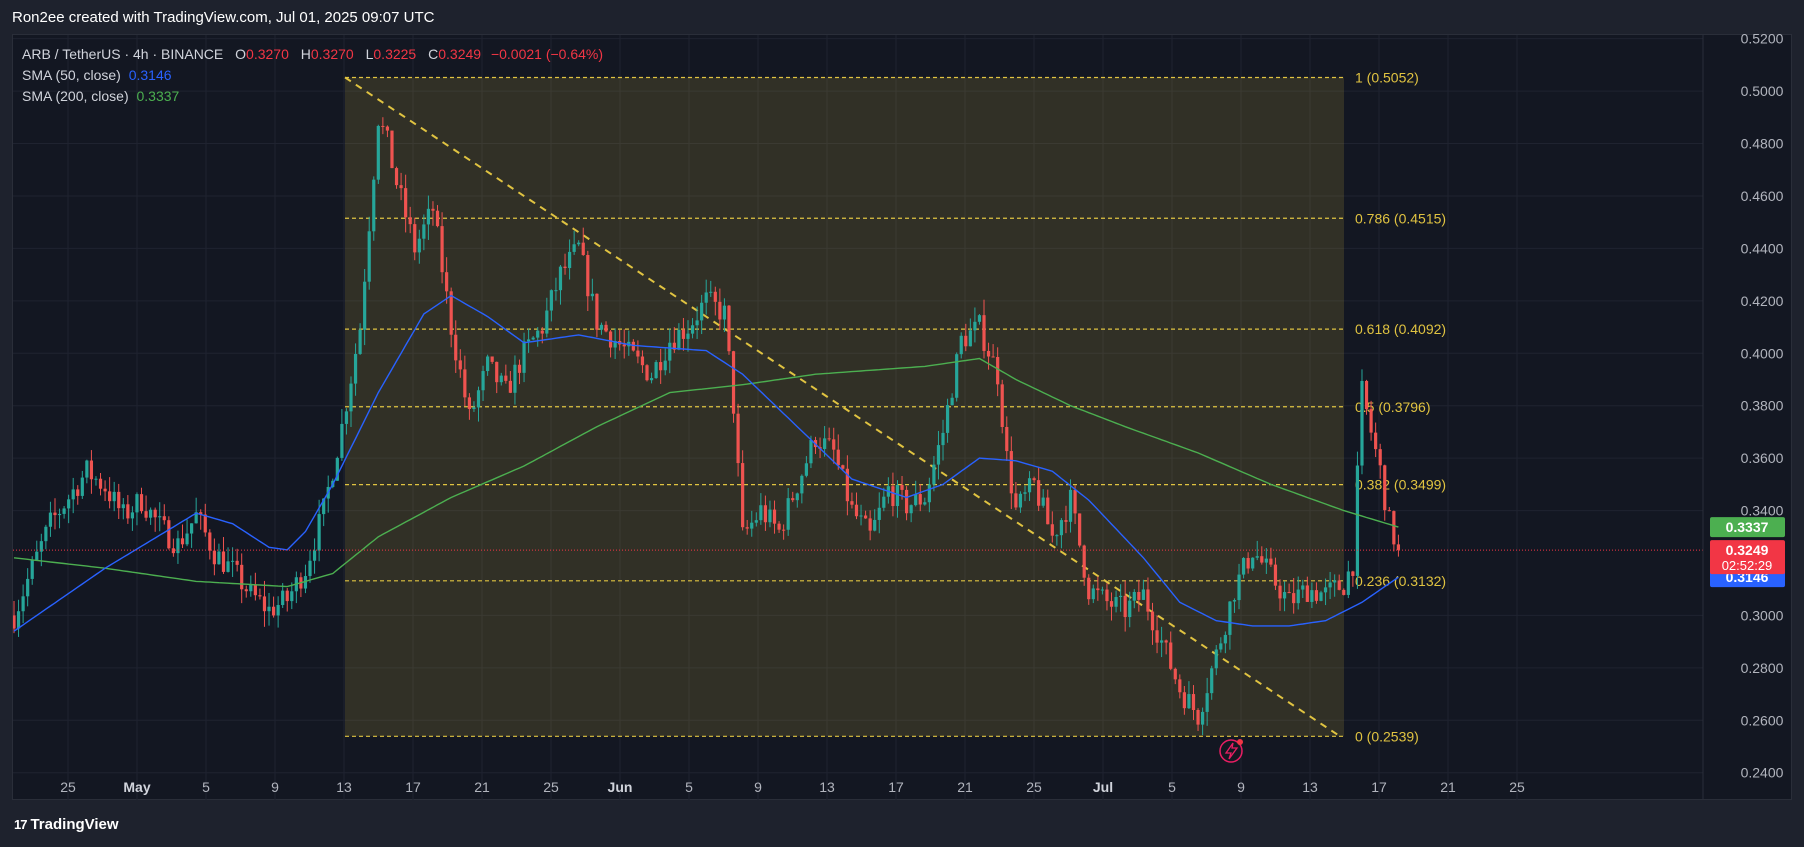 Image resolution: width=1804 pixels, height=847 pixels. Describe the element at coordinates (1762, 668) in the screenshot. I see `price-tick-label: 0.2800` at that location.